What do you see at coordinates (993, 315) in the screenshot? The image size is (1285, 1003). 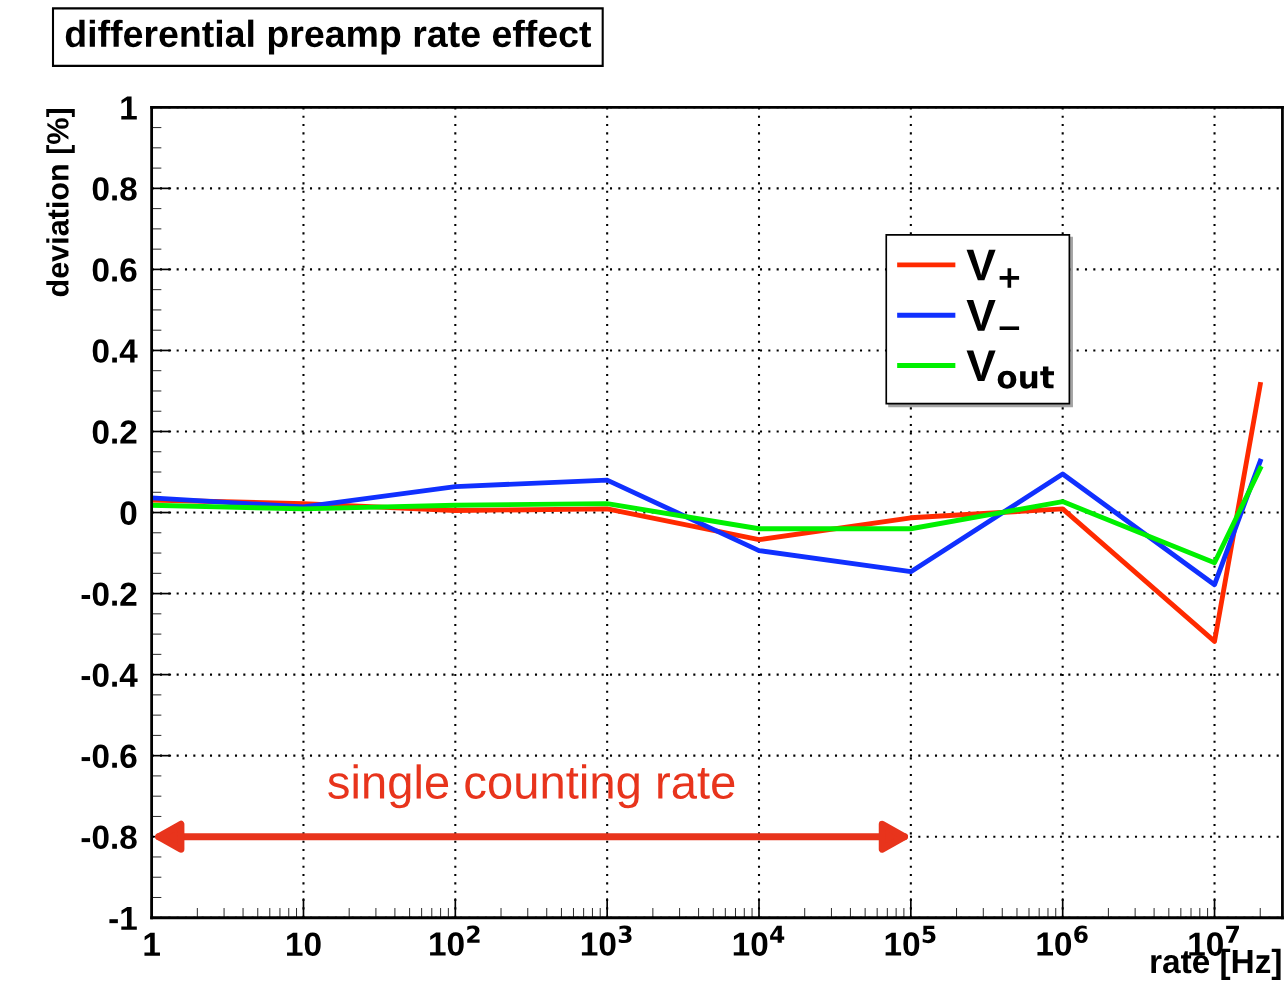 I see `legend-label: V$_{−}$` at bounding box center [993, 315].